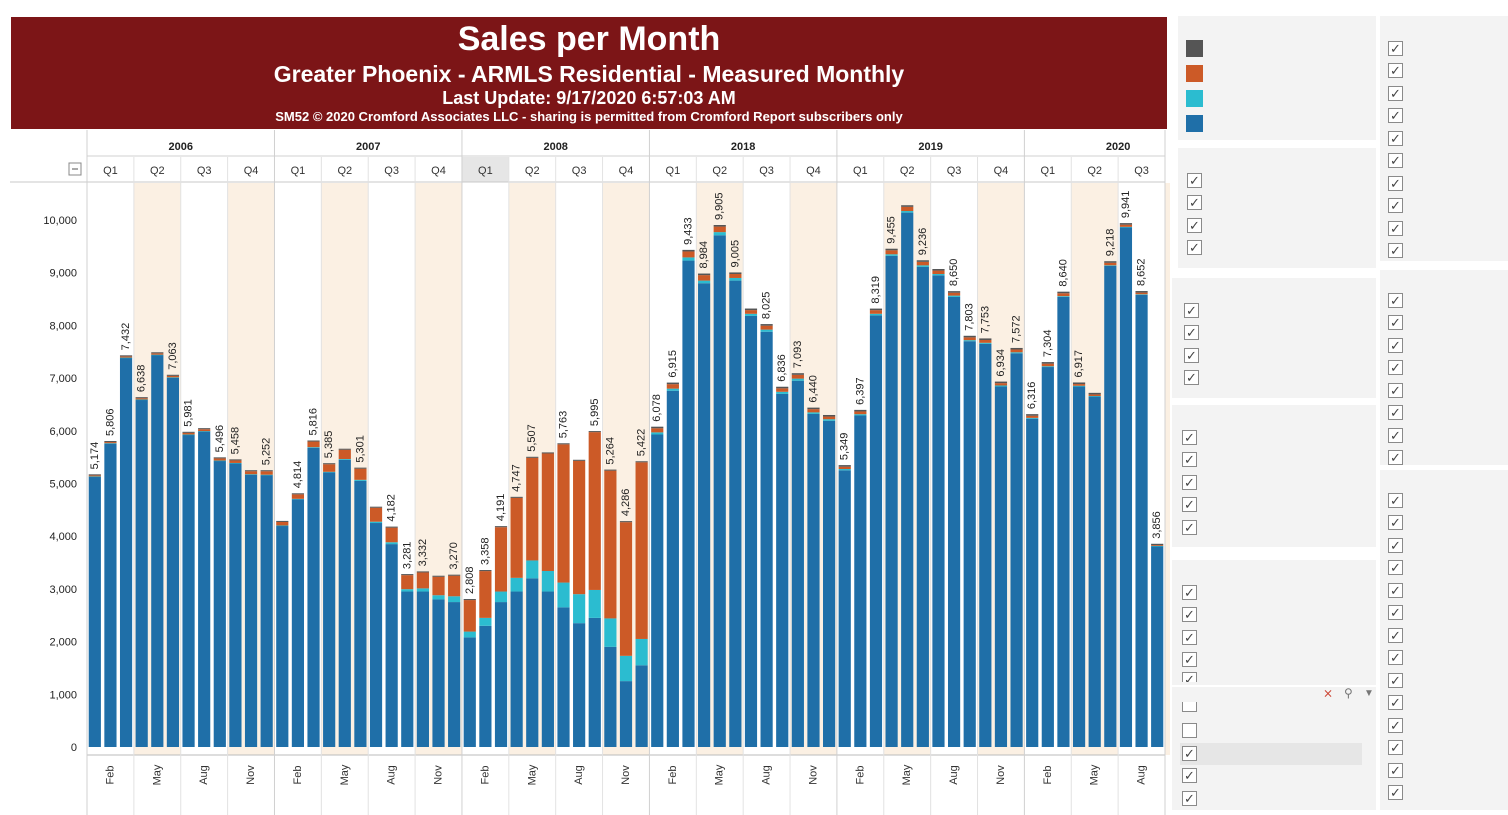 Image resolution: width=1508 pixels, height=815 pixels. What do you see at coordinates (1199, 48) in the screenshot?
I see `legend-item-hud` at bounding box center [1199, 48].